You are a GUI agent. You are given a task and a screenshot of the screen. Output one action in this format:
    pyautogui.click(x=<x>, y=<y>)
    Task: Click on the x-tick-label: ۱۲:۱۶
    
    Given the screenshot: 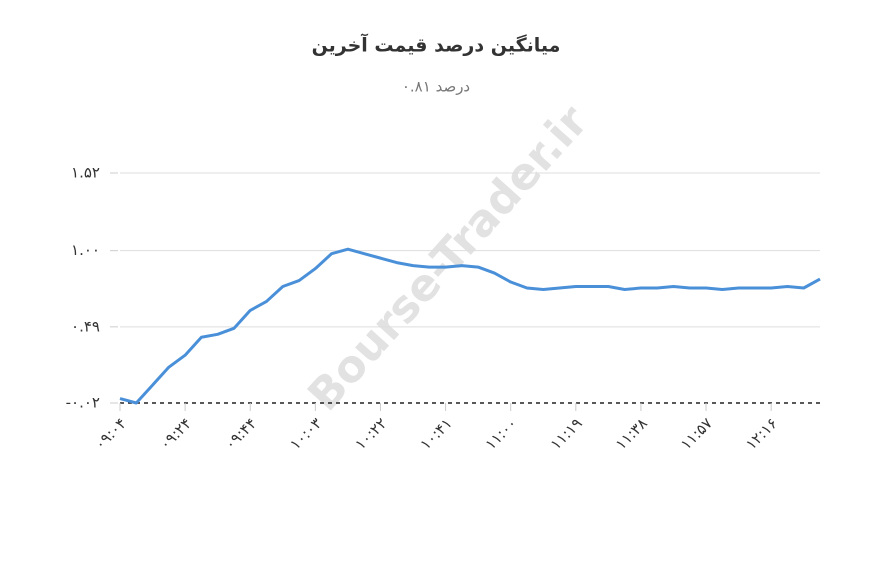 What is the action you would take?
    pyautogui.click(x=761, y=433)
    